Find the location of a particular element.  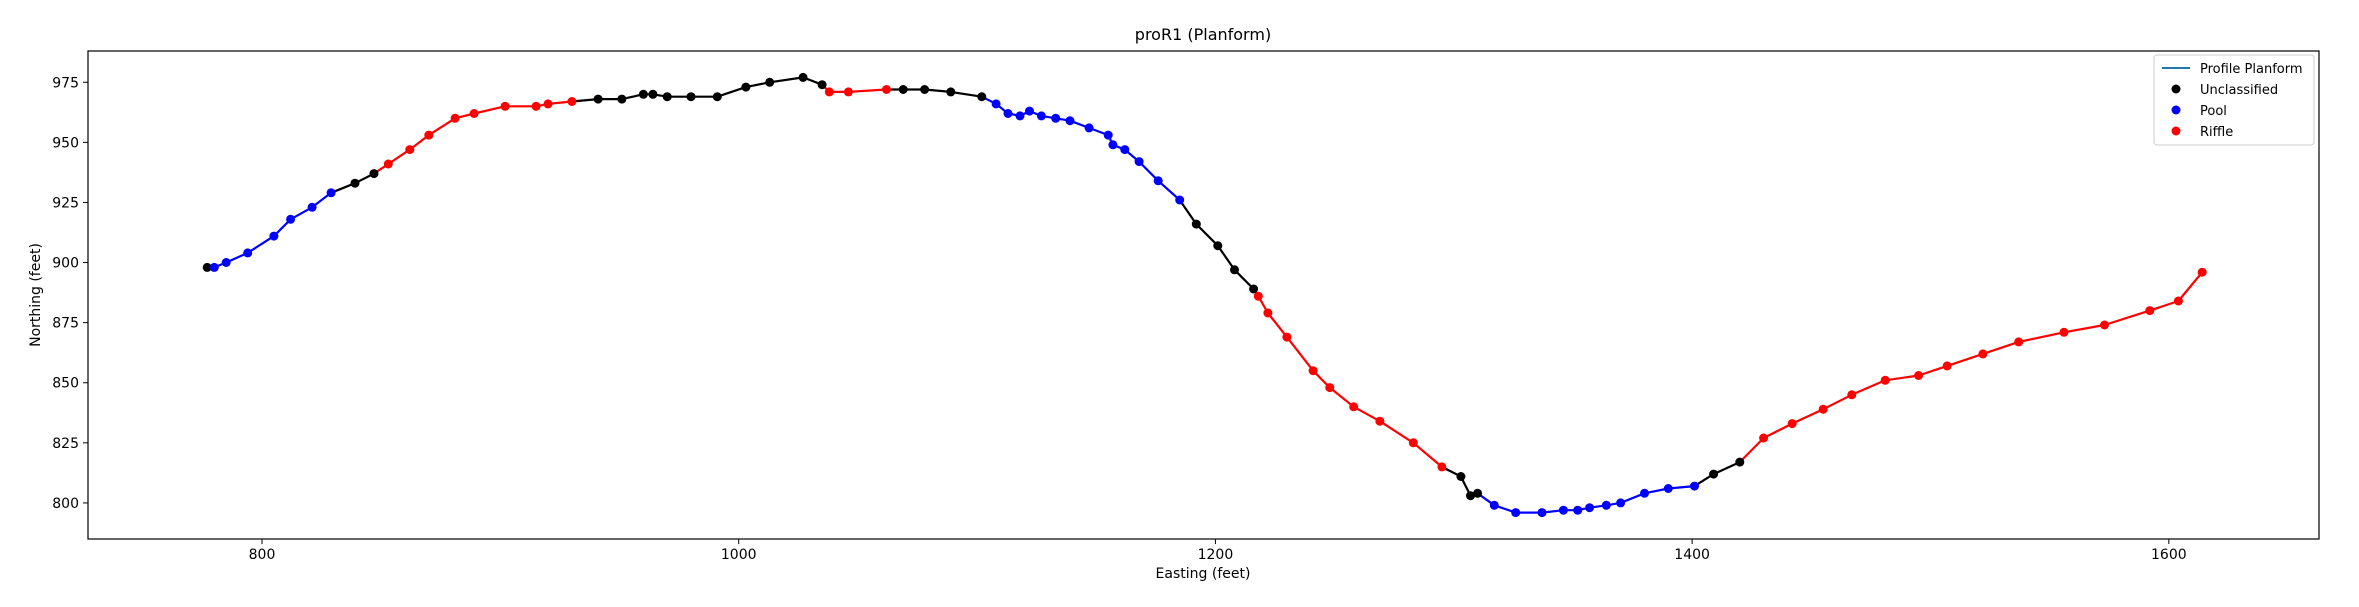

legend-label-riffle: Riffle is located at coordinates (2216, 132).